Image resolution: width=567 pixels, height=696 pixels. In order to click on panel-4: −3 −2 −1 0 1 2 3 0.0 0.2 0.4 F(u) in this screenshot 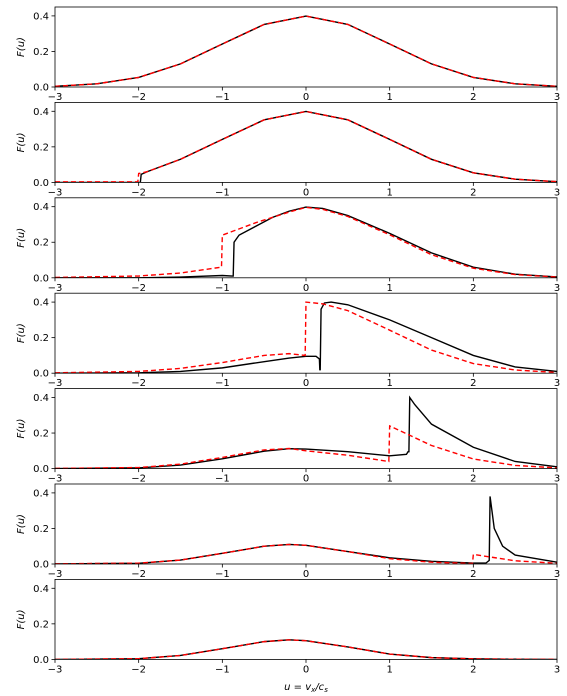, I will do `click(288, 340)`.